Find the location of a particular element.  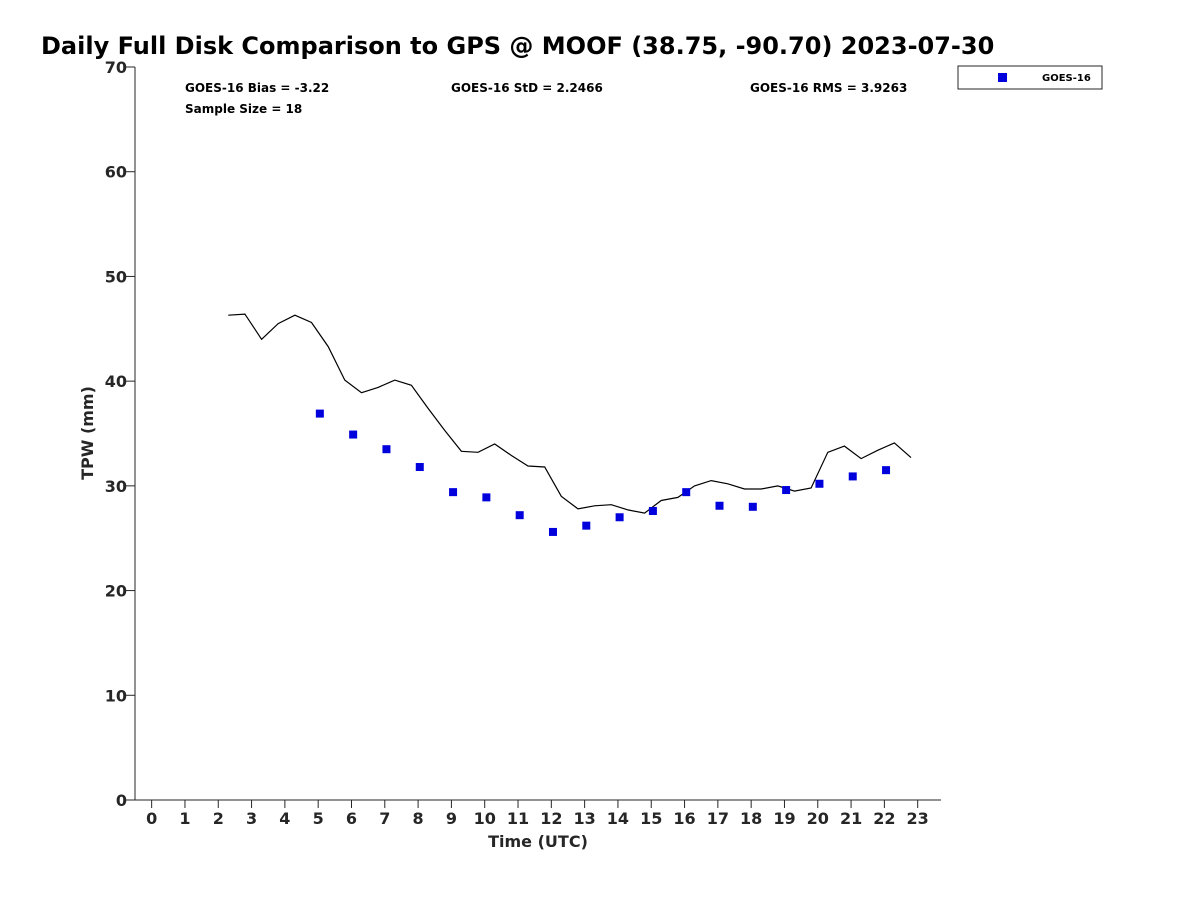

x-tick-label: 2 is located at coordinates (218, 818).